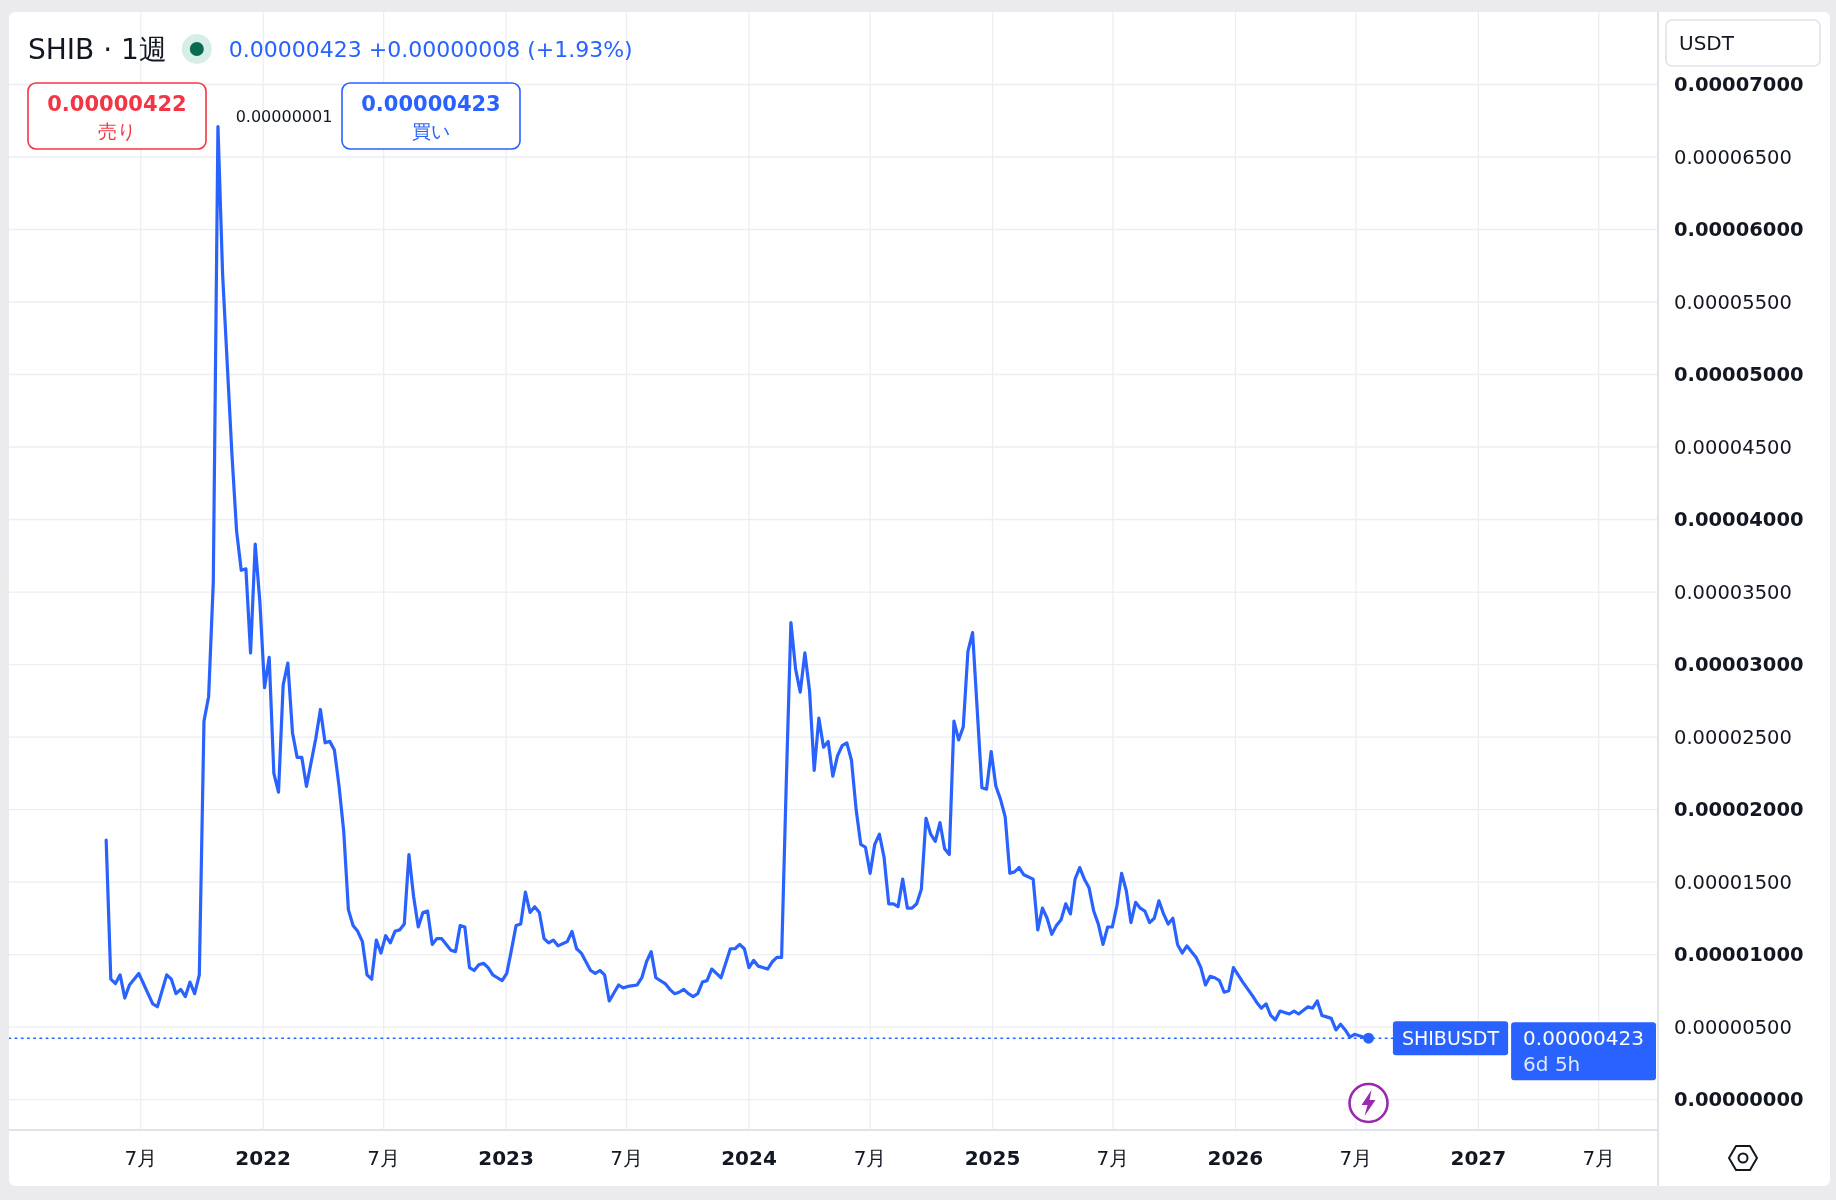 Image resolution: width=1836 pixels, height=1200 pixels. What do you see at coordinates (1733, 1027) in the screenshot?
I see `y-tick-label: 0.00000500` at bounding box center [1733, 1027].